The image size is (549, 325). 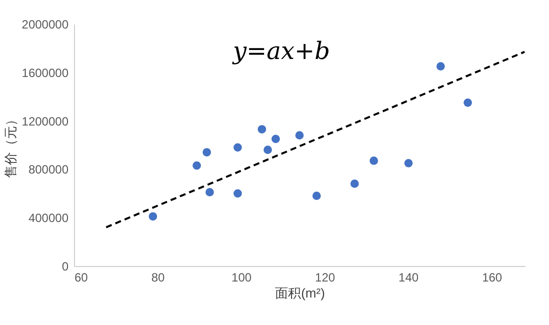 I want to click on x-axis-title: 面积(m²), so click(x=300, y=293).